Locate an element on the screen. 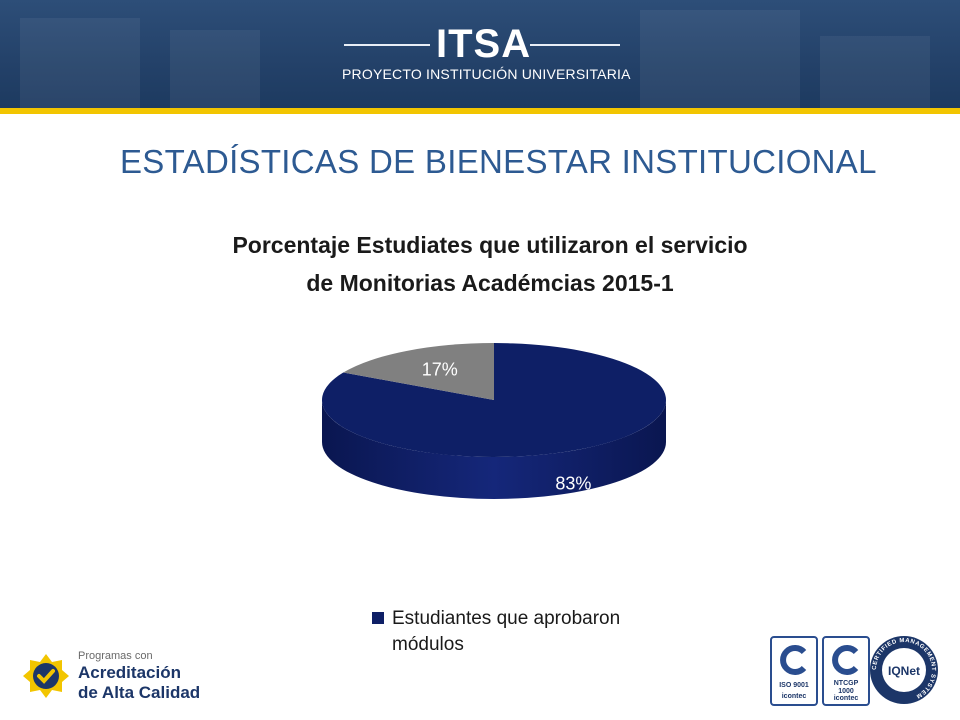 This screenshot has height=720, width=960. accreditation-line-2: de Alta Calidad is located at coordinates (139, 692).